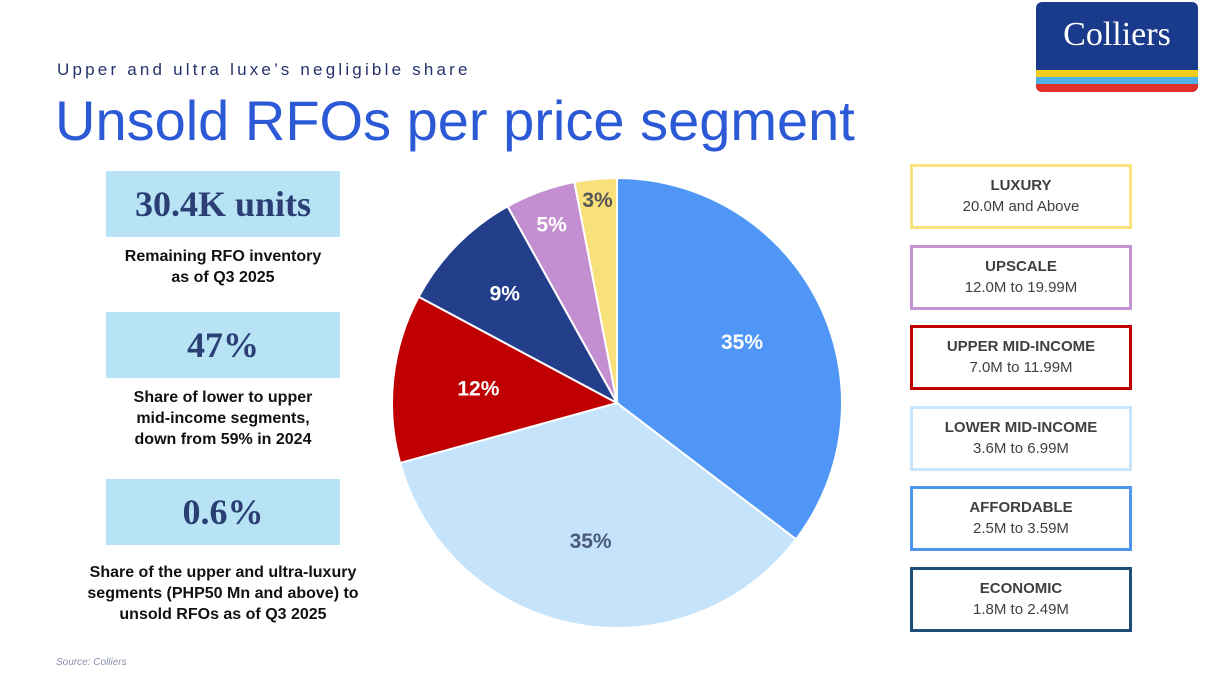  Describe the element at coordinates (1021, 518) in the screenshot. I see `legend-item-affordable: AFFORDABLE 2.5M to 3.59M` at that location.